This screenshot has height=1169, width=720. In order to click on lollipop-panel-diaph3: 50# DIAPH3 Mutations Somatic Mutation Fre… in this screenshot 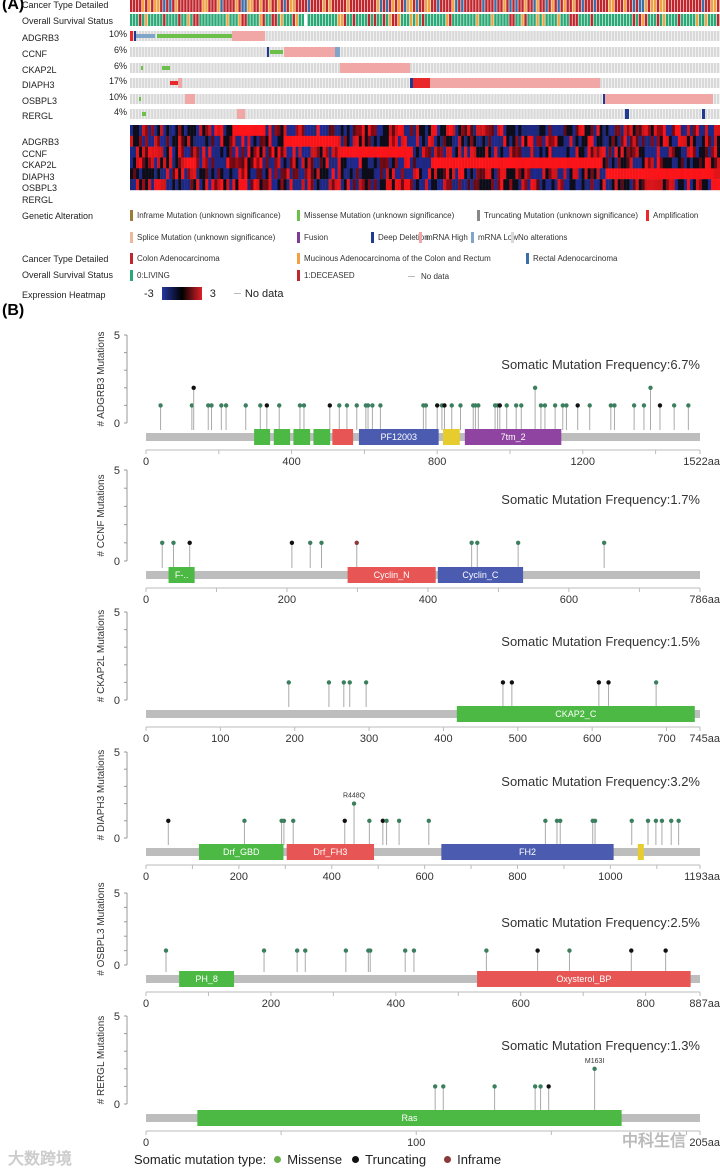, I will do `click(408, 815)`.